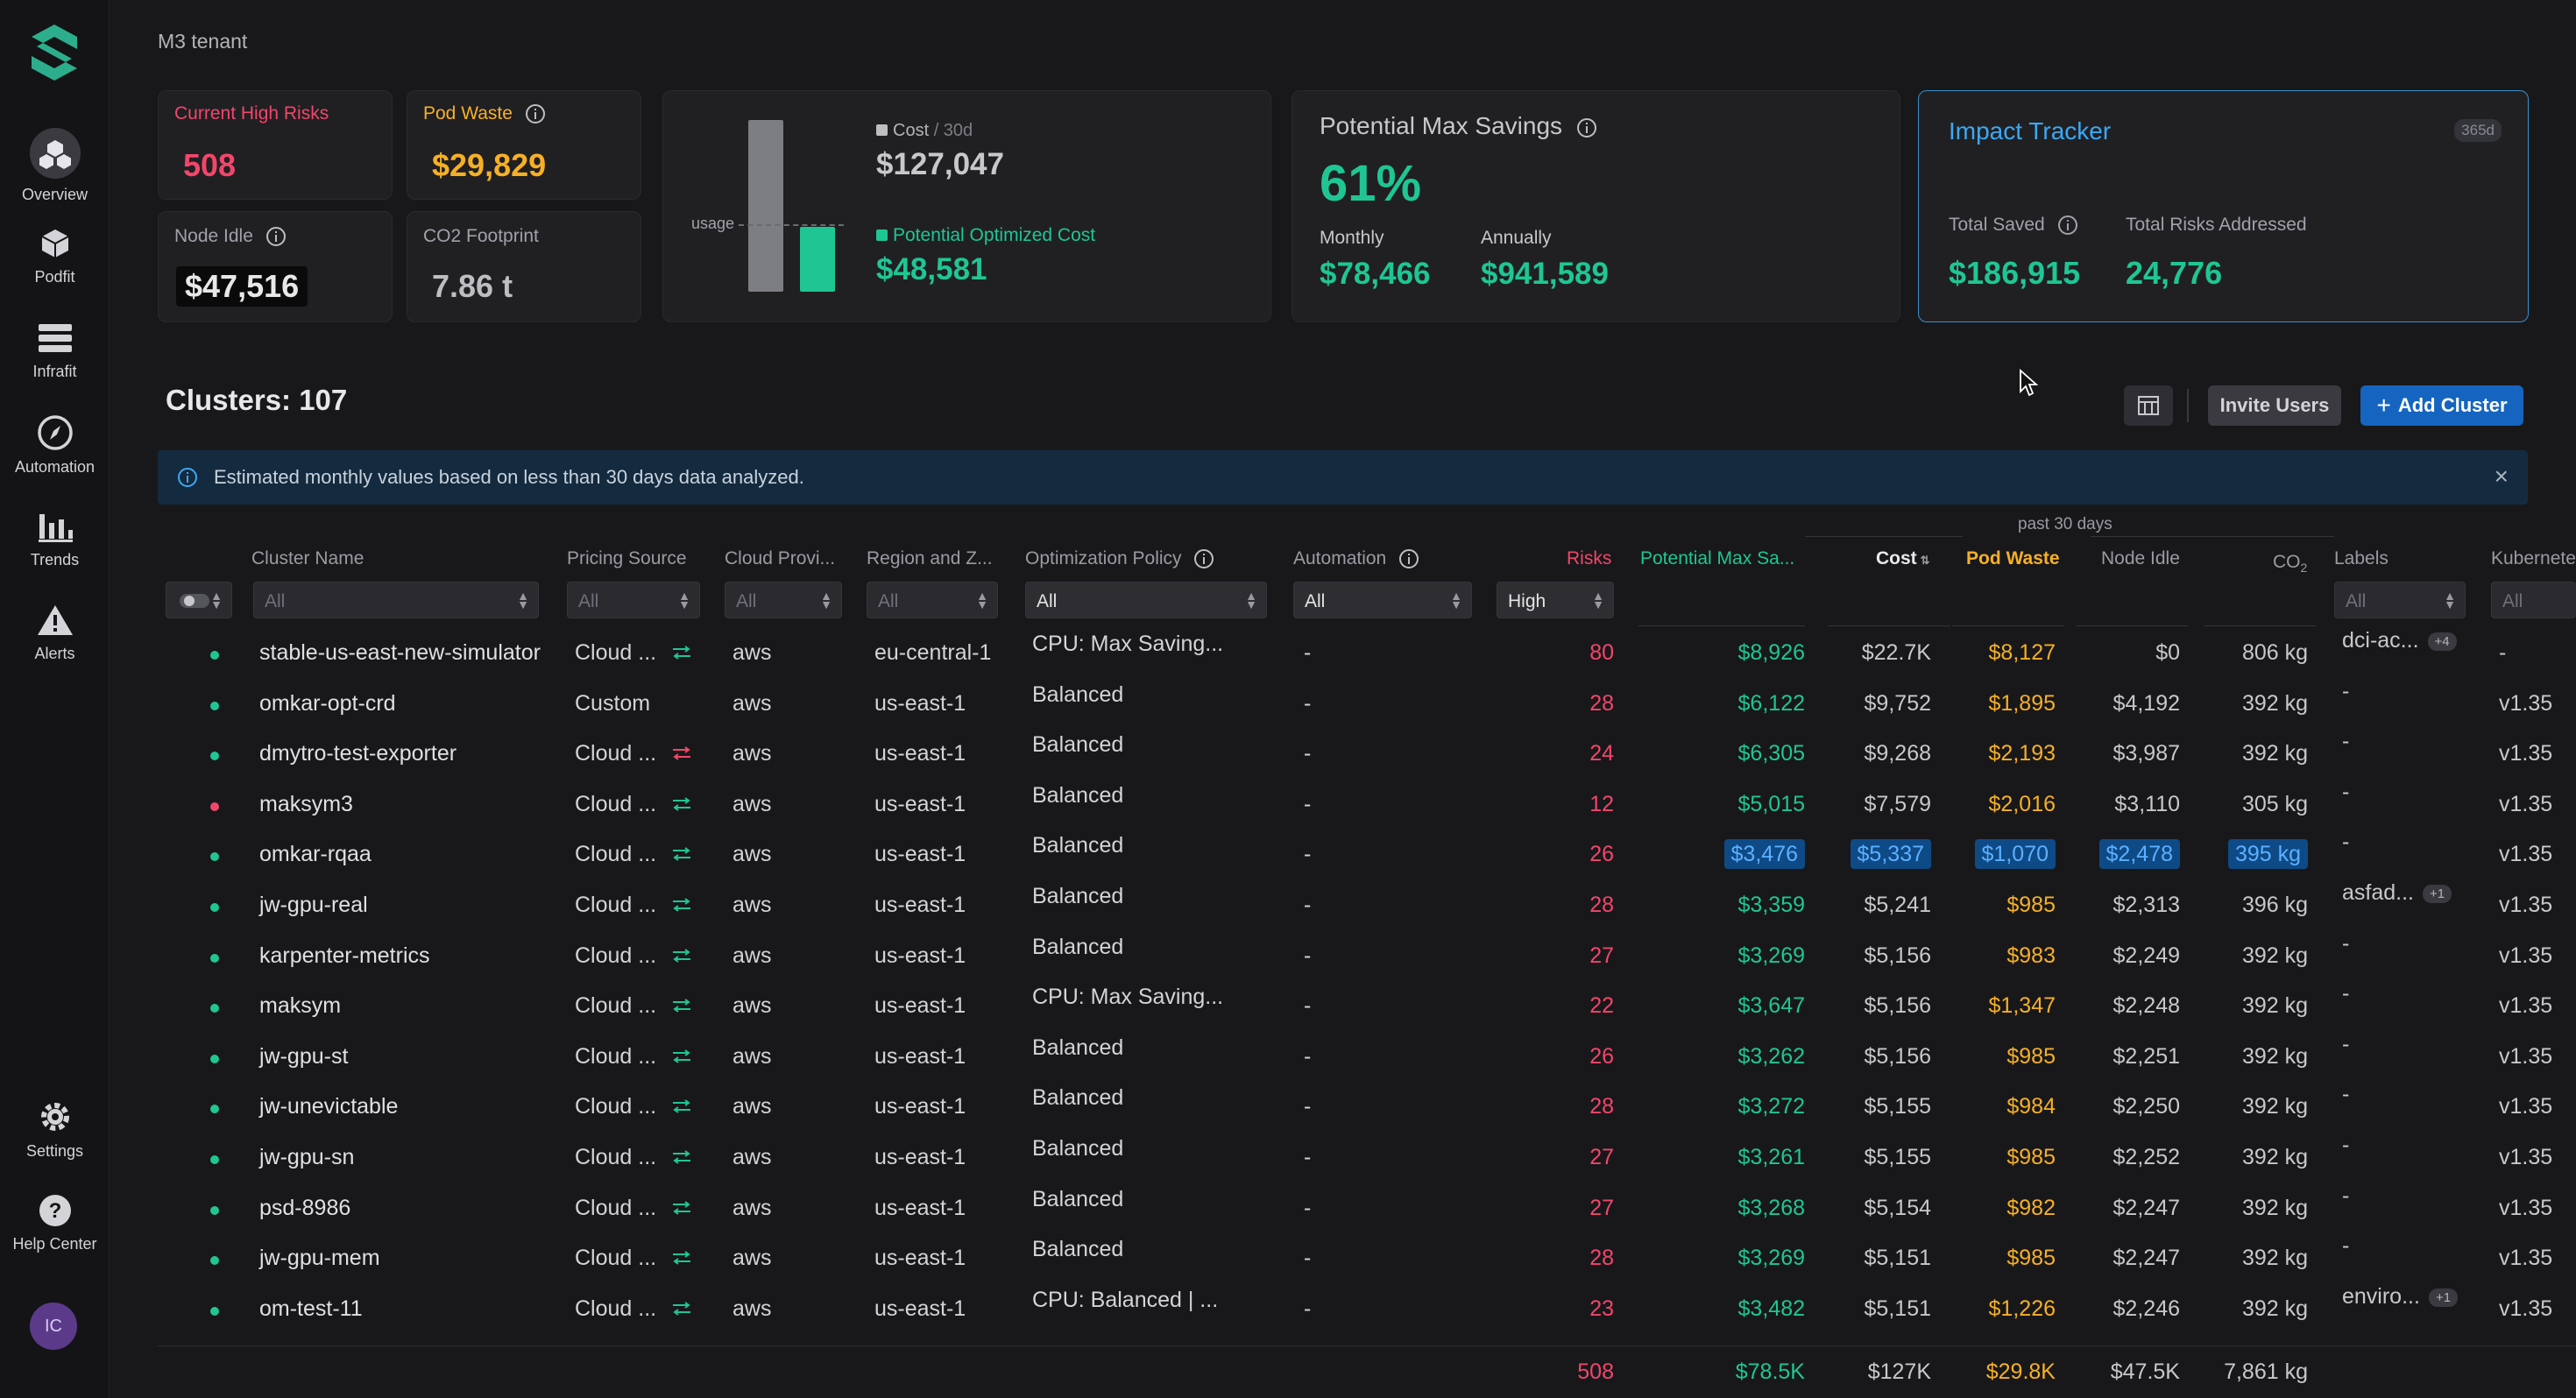 This screenshot has height=1398, width=2576. Describe the element at coordinates (358, 753) in the screenshot. I see `cell-cluster-name: dmytro-test-exporter` at that location.